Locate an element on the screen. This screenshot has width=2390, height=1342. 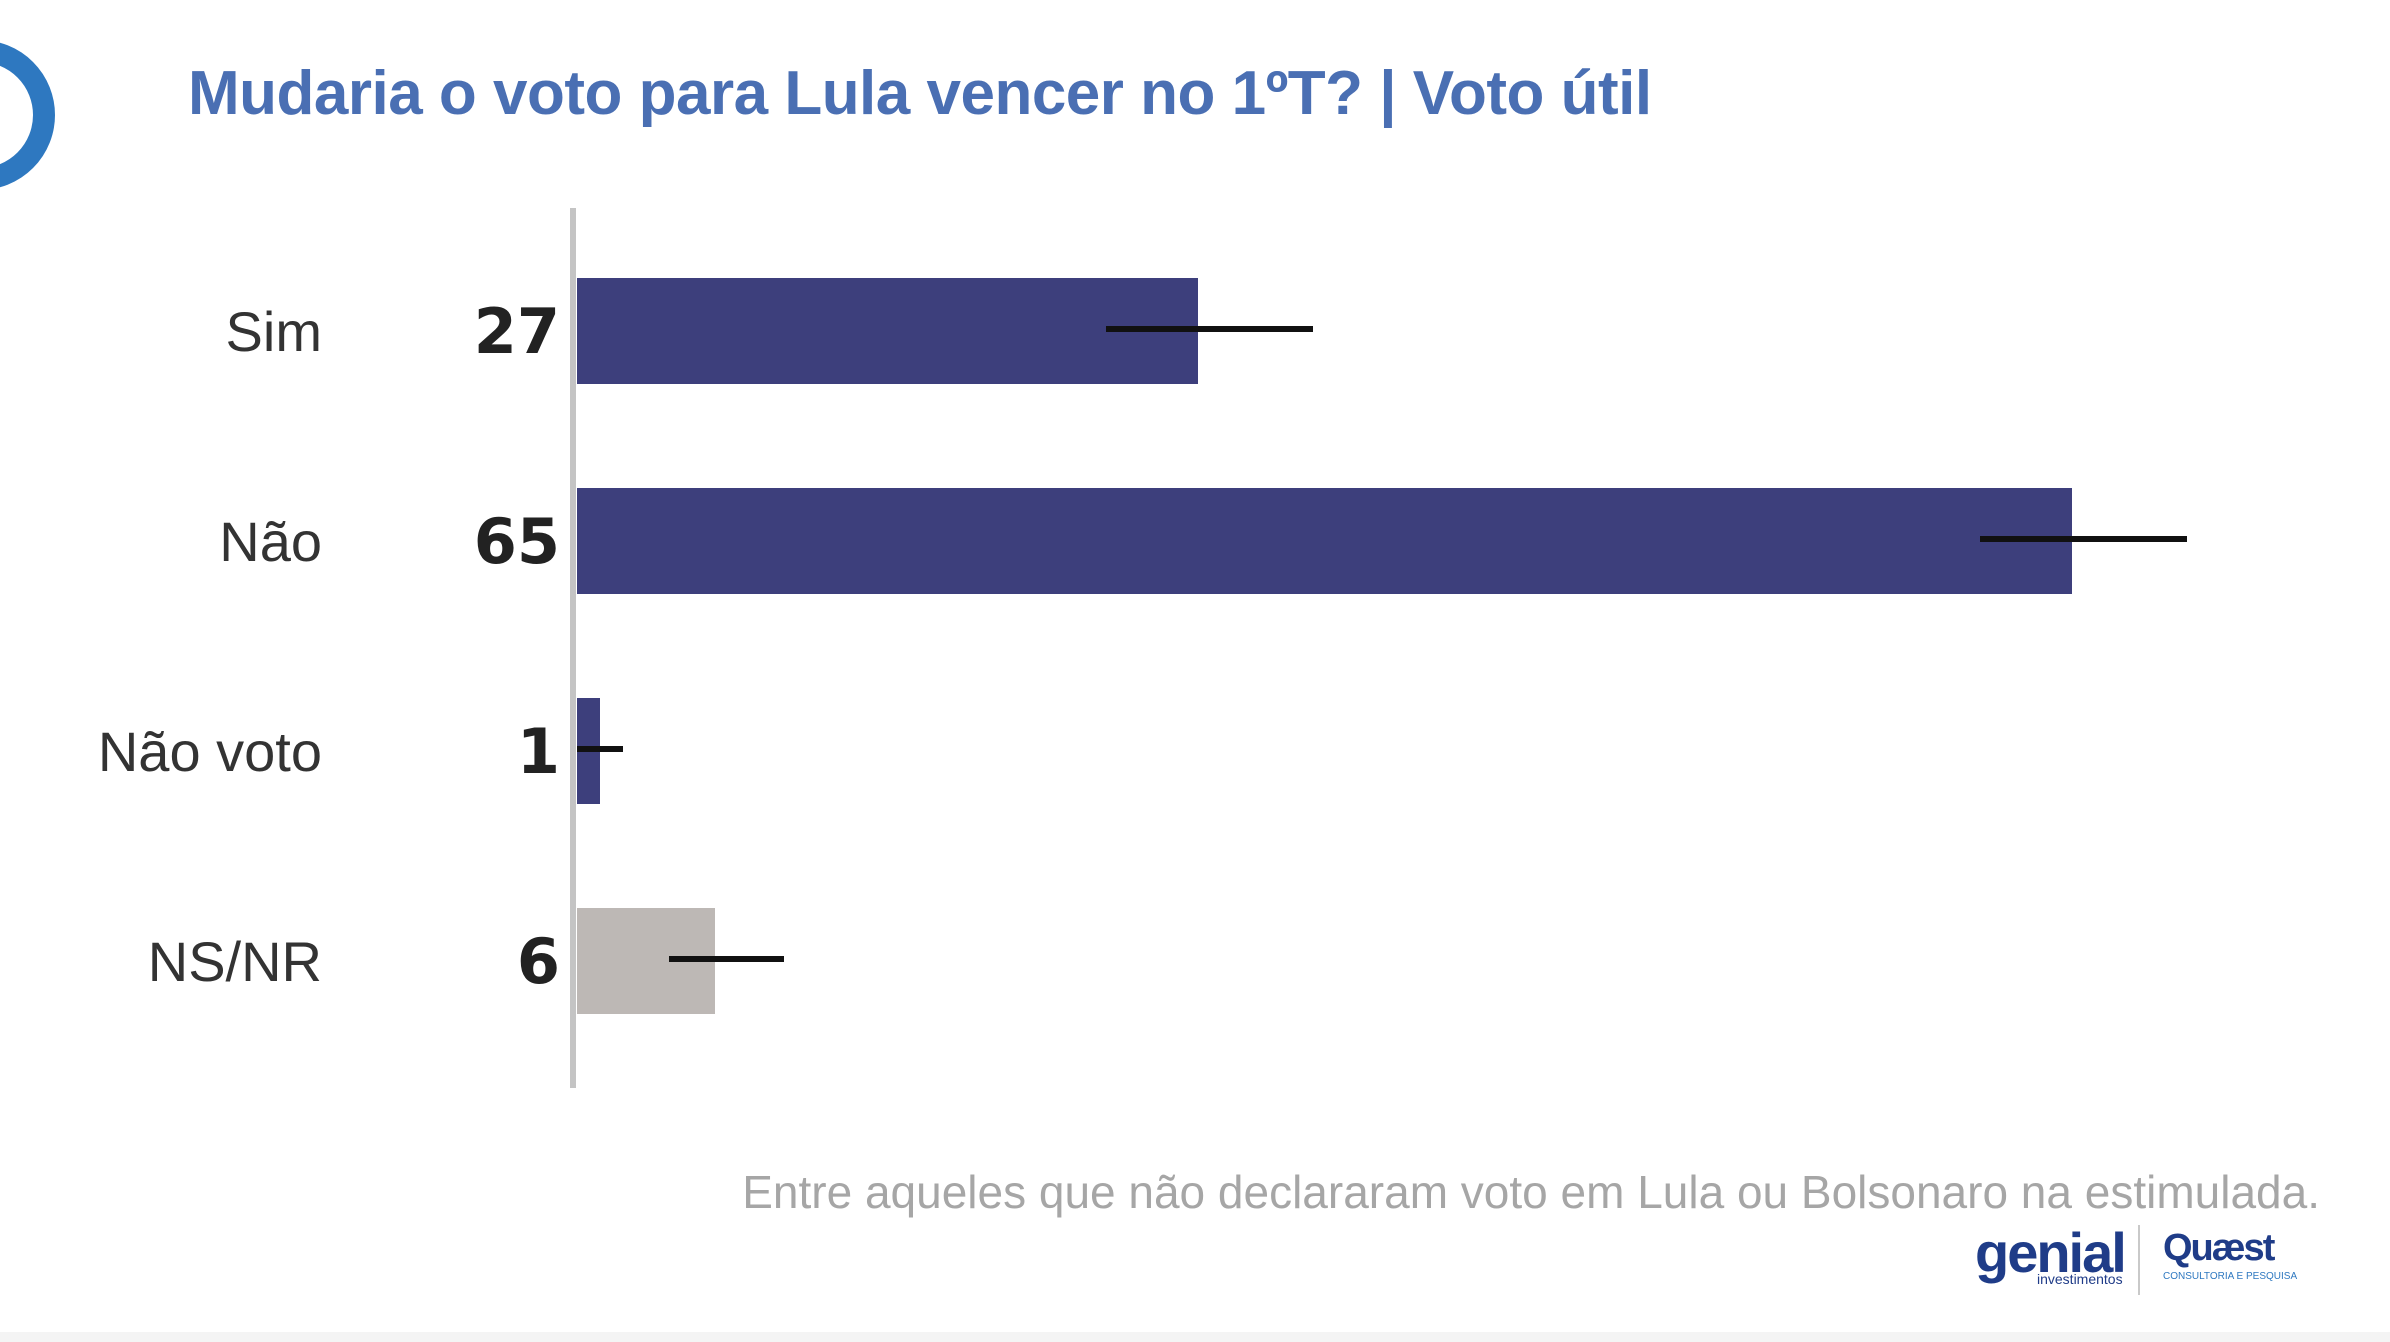
bar-nao is located at coordinates (1324, 541).